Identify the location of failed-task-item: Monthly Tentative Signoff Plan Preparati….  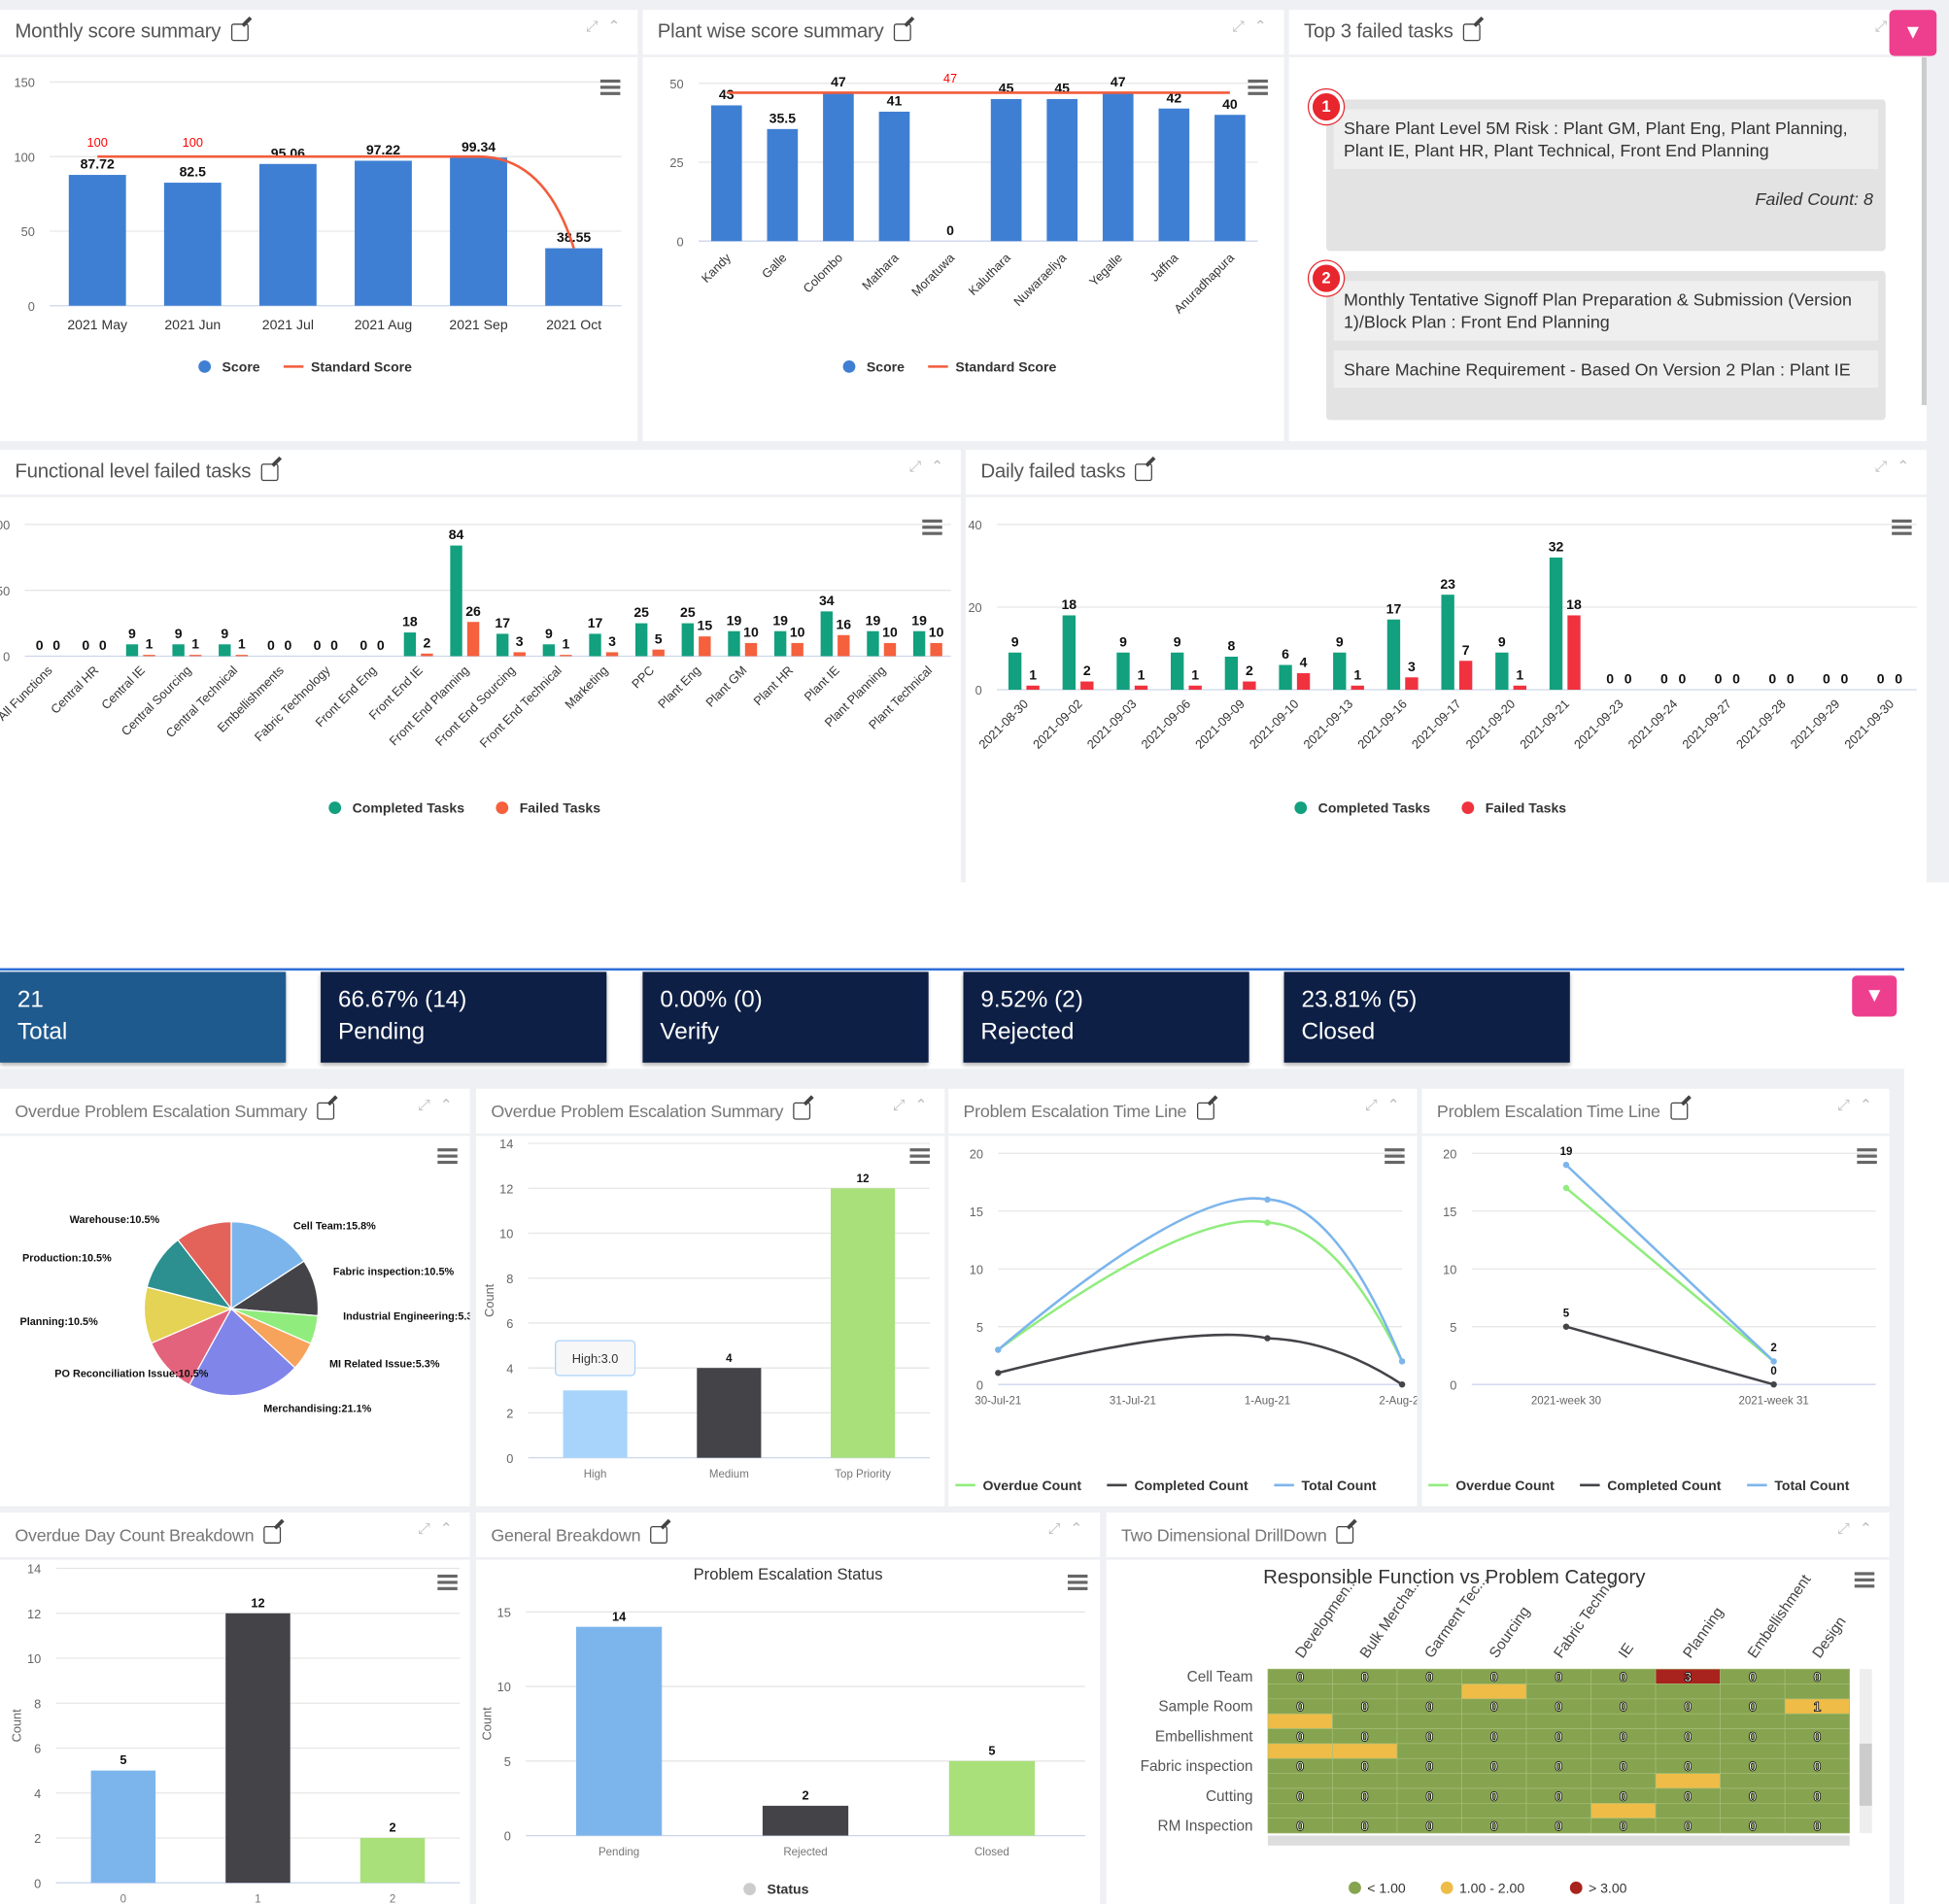
(1606, 345).